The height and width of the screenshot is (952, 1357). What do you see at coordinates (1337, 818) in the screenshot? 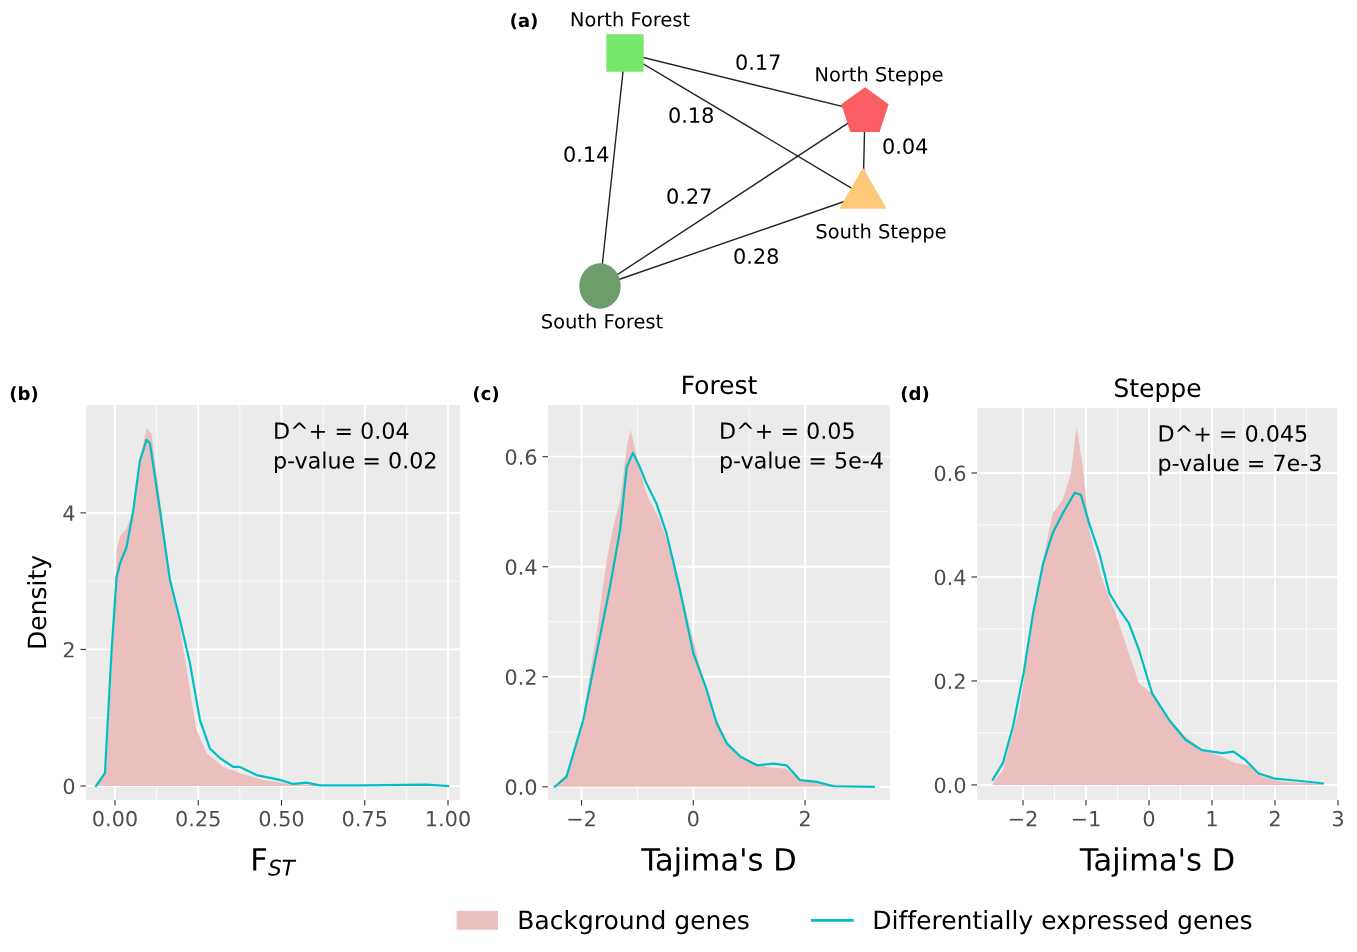
I see `x-tick-label: 3` at bounding box center [1337, 818].